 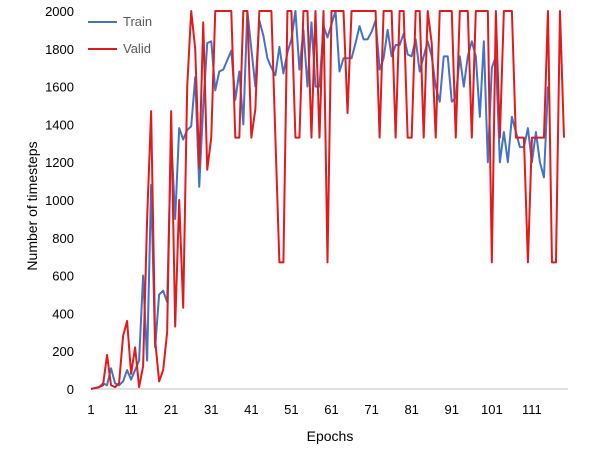 What do you see at coordinates (120, 35) in the screenshot?
I see `legend: Train Valid` at bounding box center [120, 35].